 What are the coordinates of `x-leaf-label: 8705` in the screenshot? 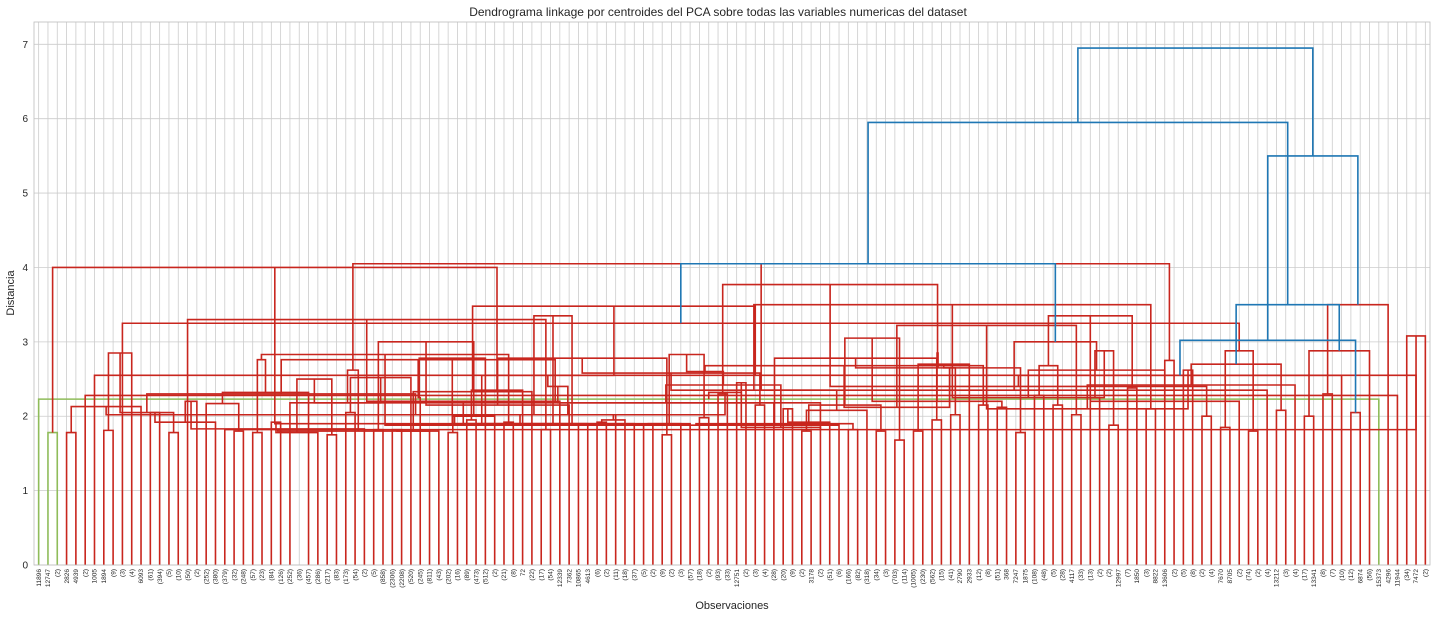 It's located at (1230, 576).